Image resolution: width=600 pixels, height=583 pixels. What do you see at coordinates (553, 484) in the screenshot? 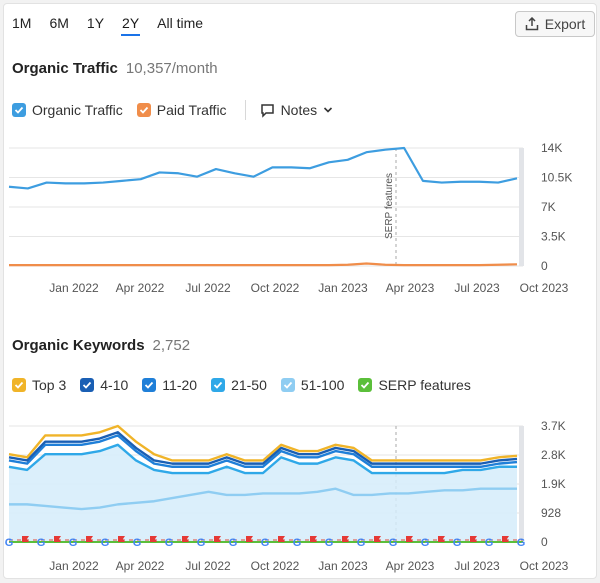
I see `y-tick-label: 1.9K` at bounding box center [553, 484].